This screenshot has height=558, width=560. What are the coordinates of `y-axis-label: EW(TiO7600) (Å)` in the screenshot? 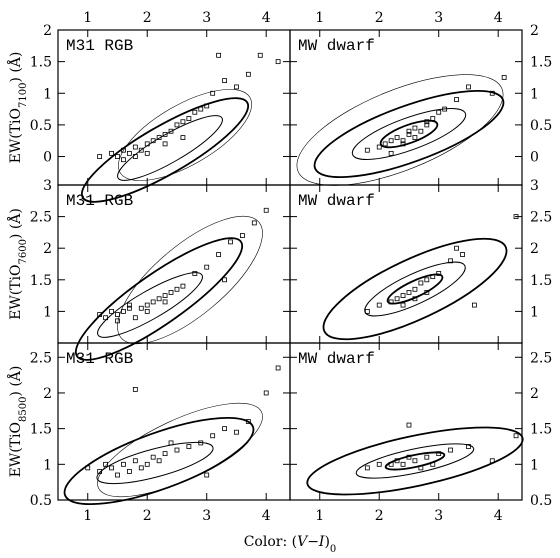 It's located at (17, 264).